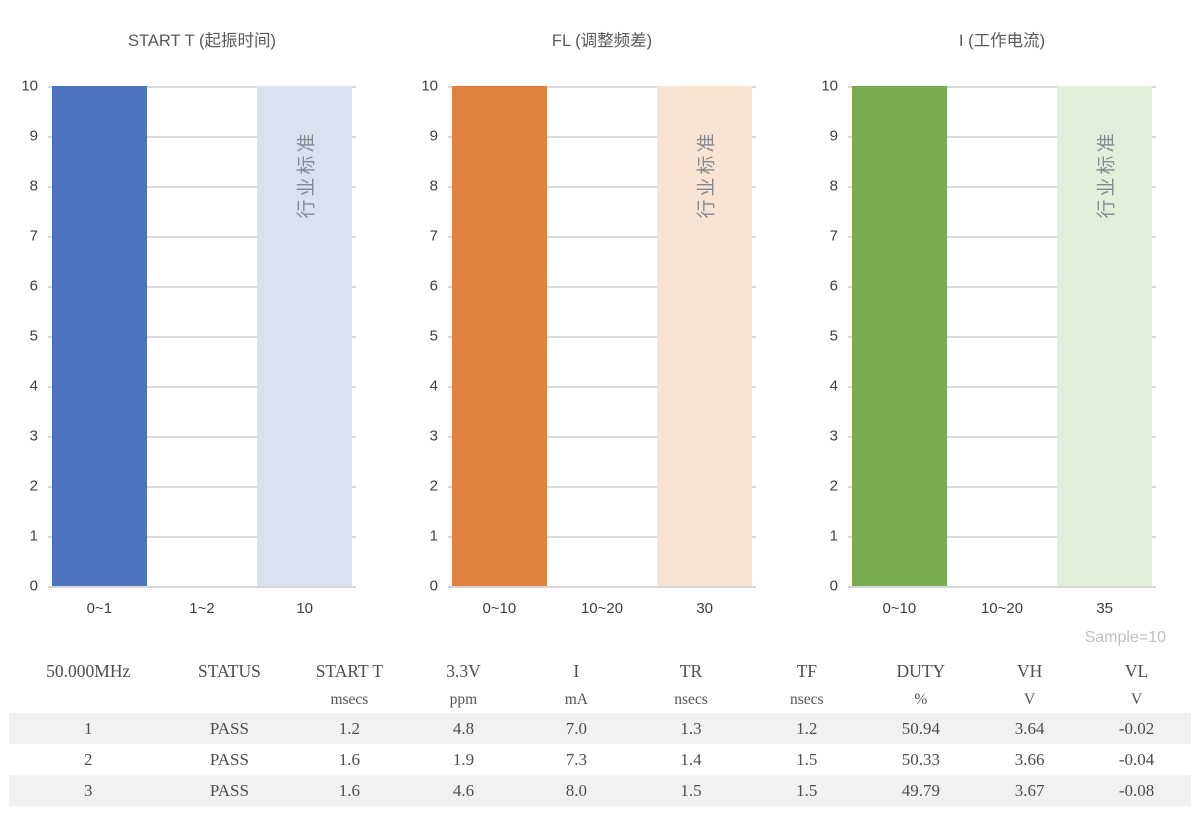  Describe the element at coordinates (1029, 790) in the screenshot. I see `table-cell: 3.67` at that location.